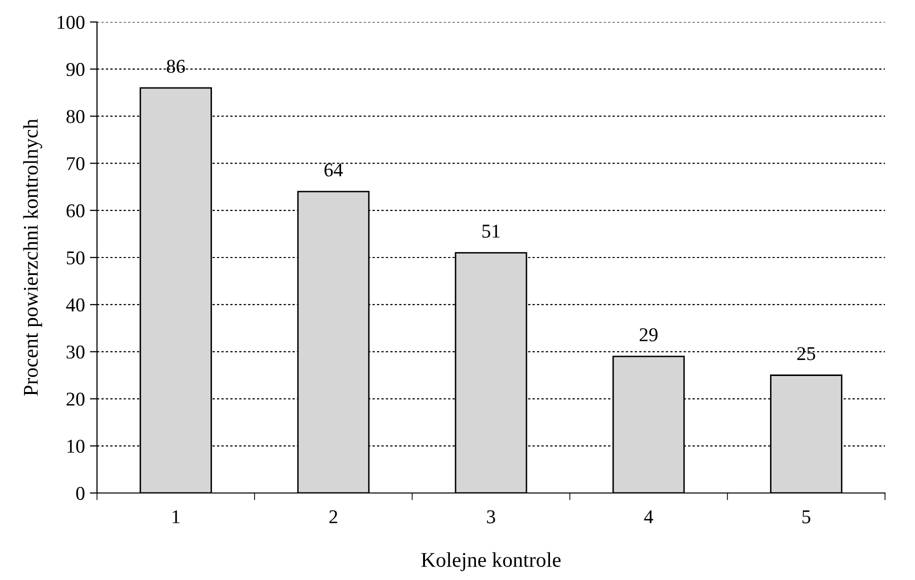 This screenshot has height=580, width=915. I want to click on x-tick-label: 4, so click(649, 517).